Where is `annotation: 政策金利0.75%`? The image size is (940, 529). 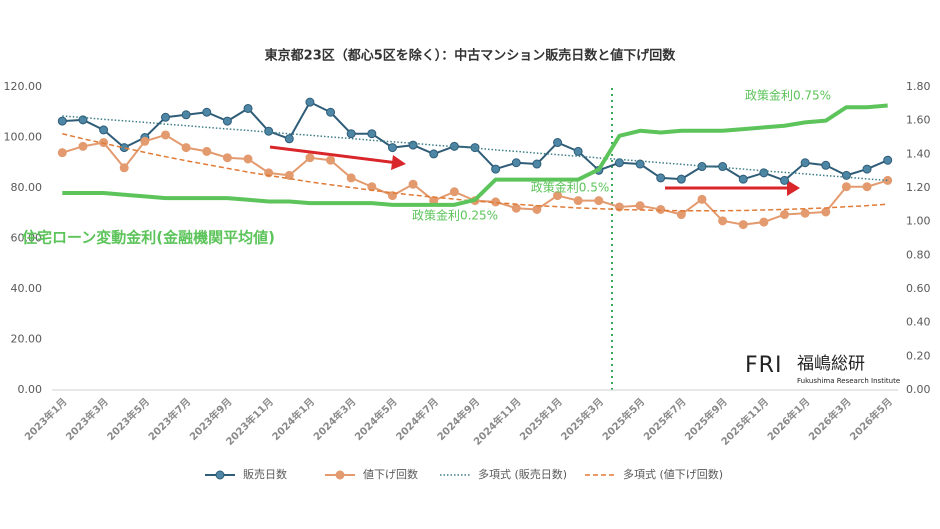
annotation: 政策金利0.75% is located at coordinates (788, 95).